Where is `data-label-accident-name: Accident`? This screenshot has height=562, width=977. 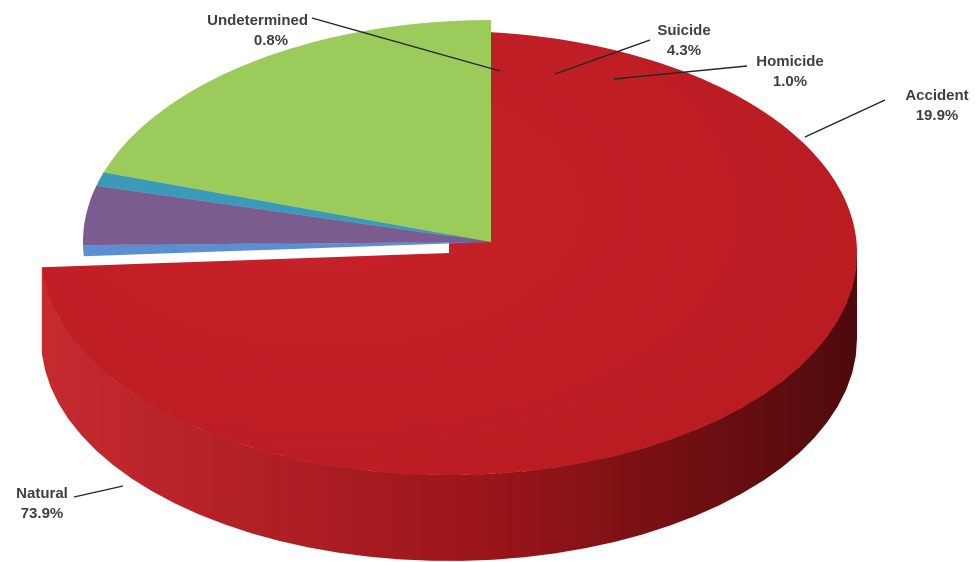 data-label-accident-name: Accident is located at coordinates (936, 95).